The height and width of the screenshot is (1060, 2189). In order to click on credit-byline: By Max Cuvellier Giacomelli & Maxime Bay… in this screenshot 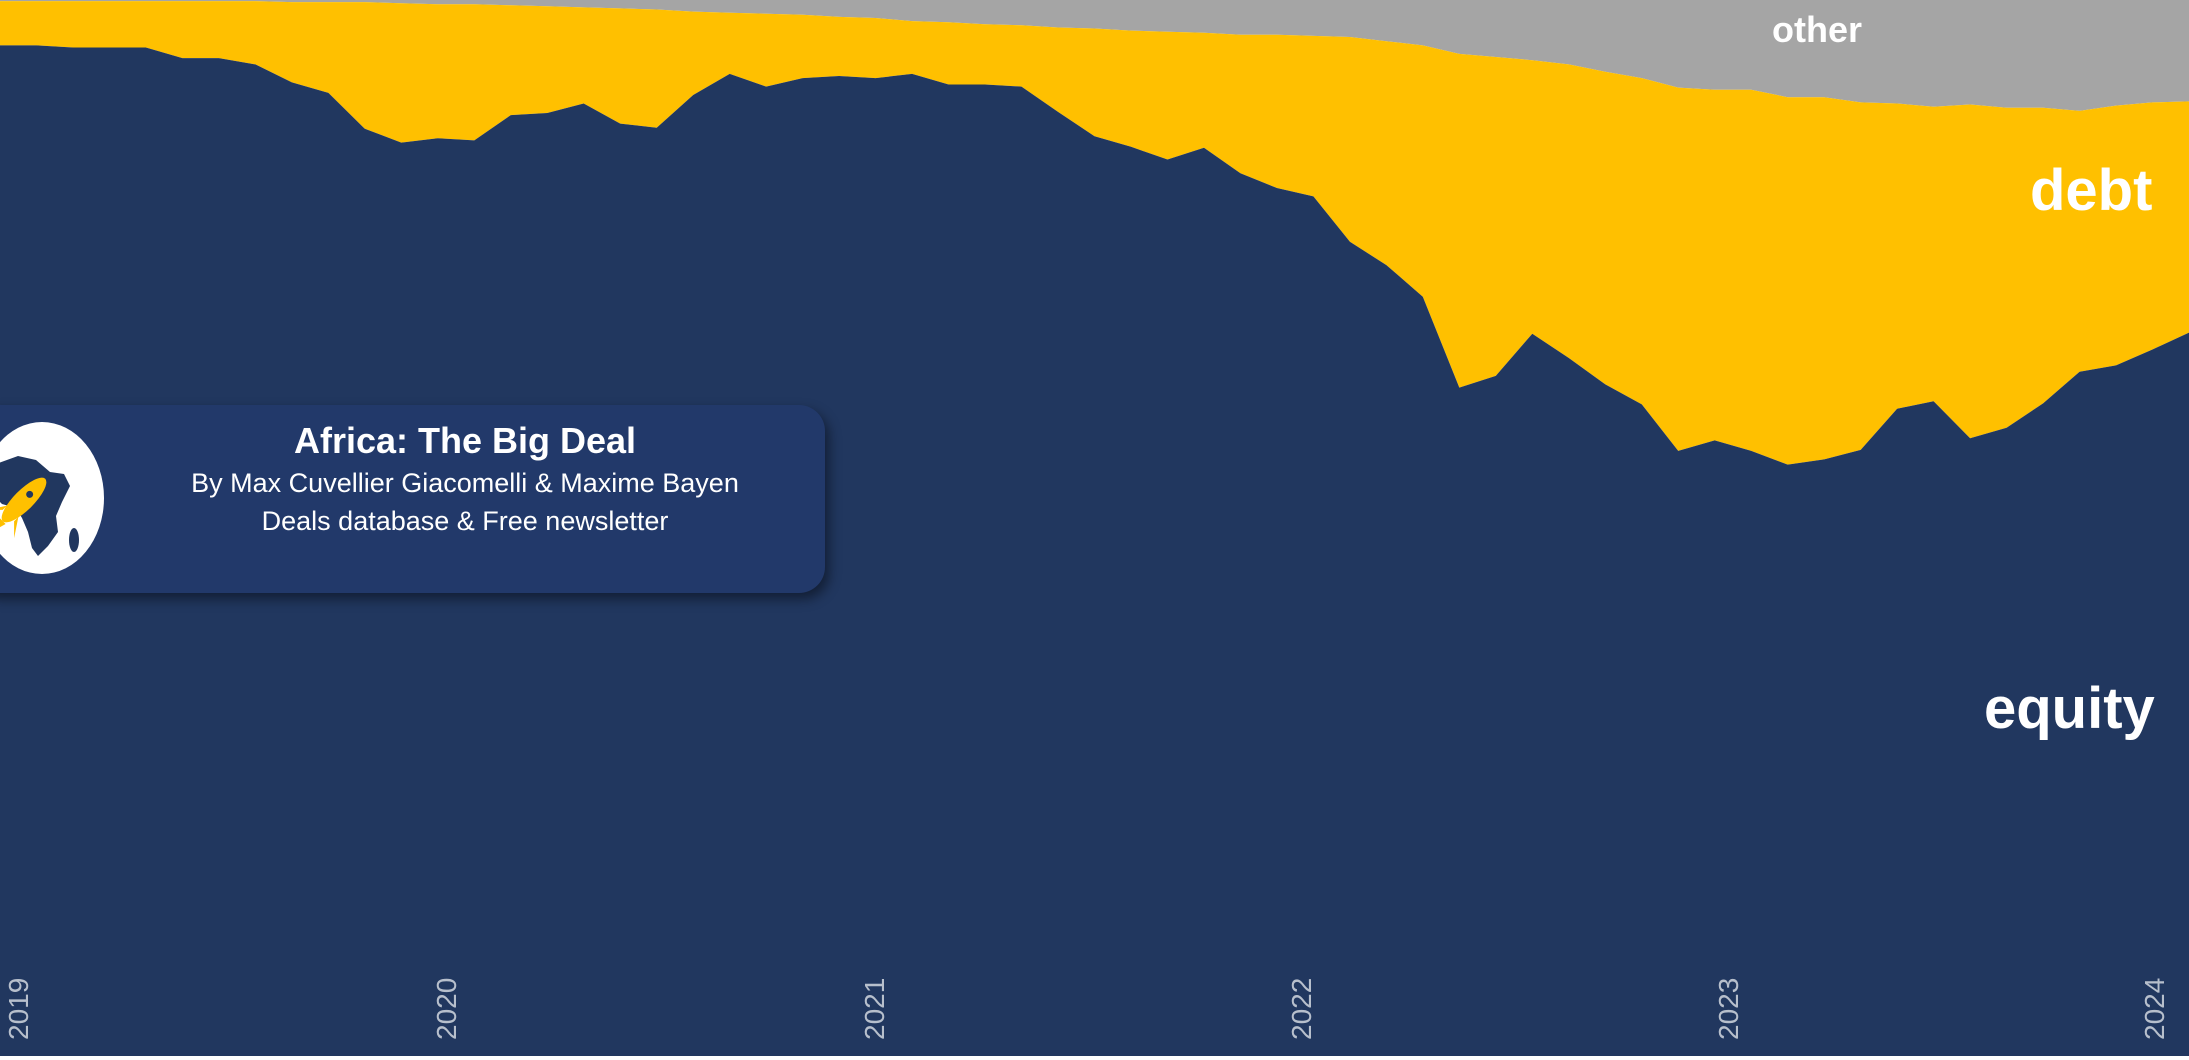, I will do `click(465, 483)`.